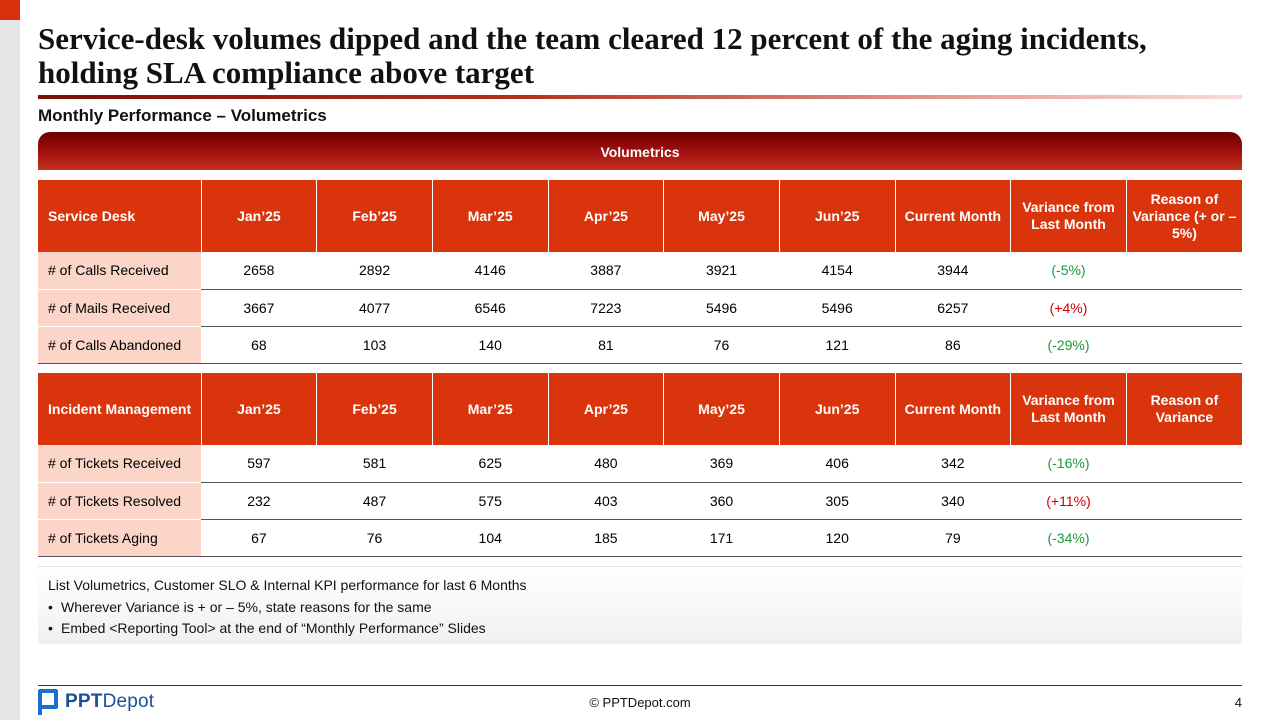  What do you see at coordinates (837, 345) in the screenshot?
I see `value-cell: 121` at bounding box center [837, 345].